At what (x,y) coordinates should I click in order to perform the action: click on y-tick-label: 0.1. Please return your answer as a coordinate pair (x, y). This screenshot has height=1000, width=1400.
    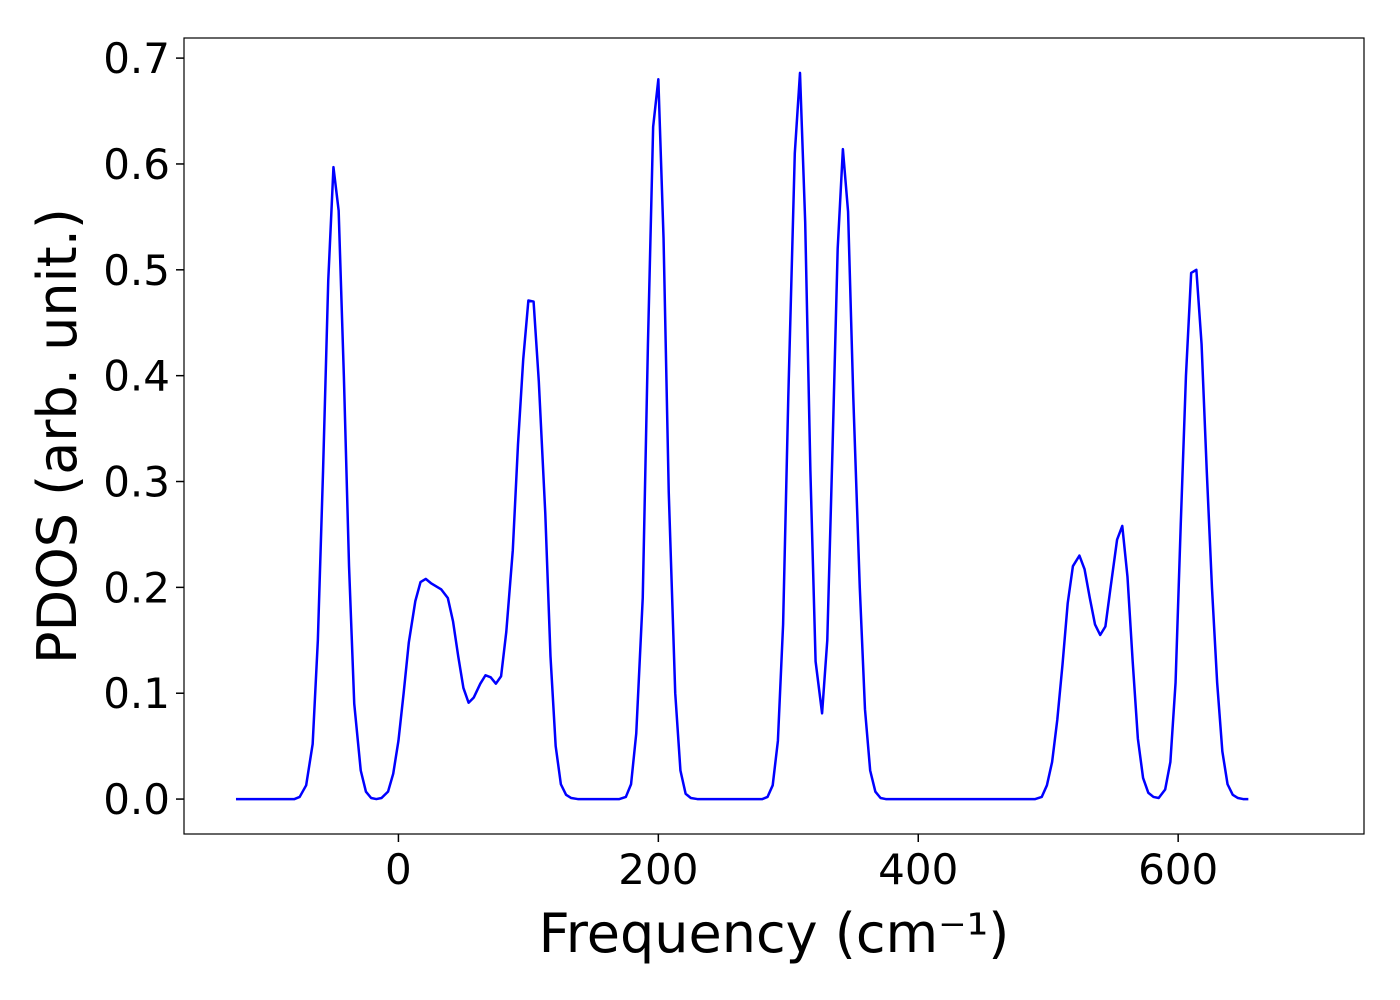
    Looking at the image, I should click on (136, 693).